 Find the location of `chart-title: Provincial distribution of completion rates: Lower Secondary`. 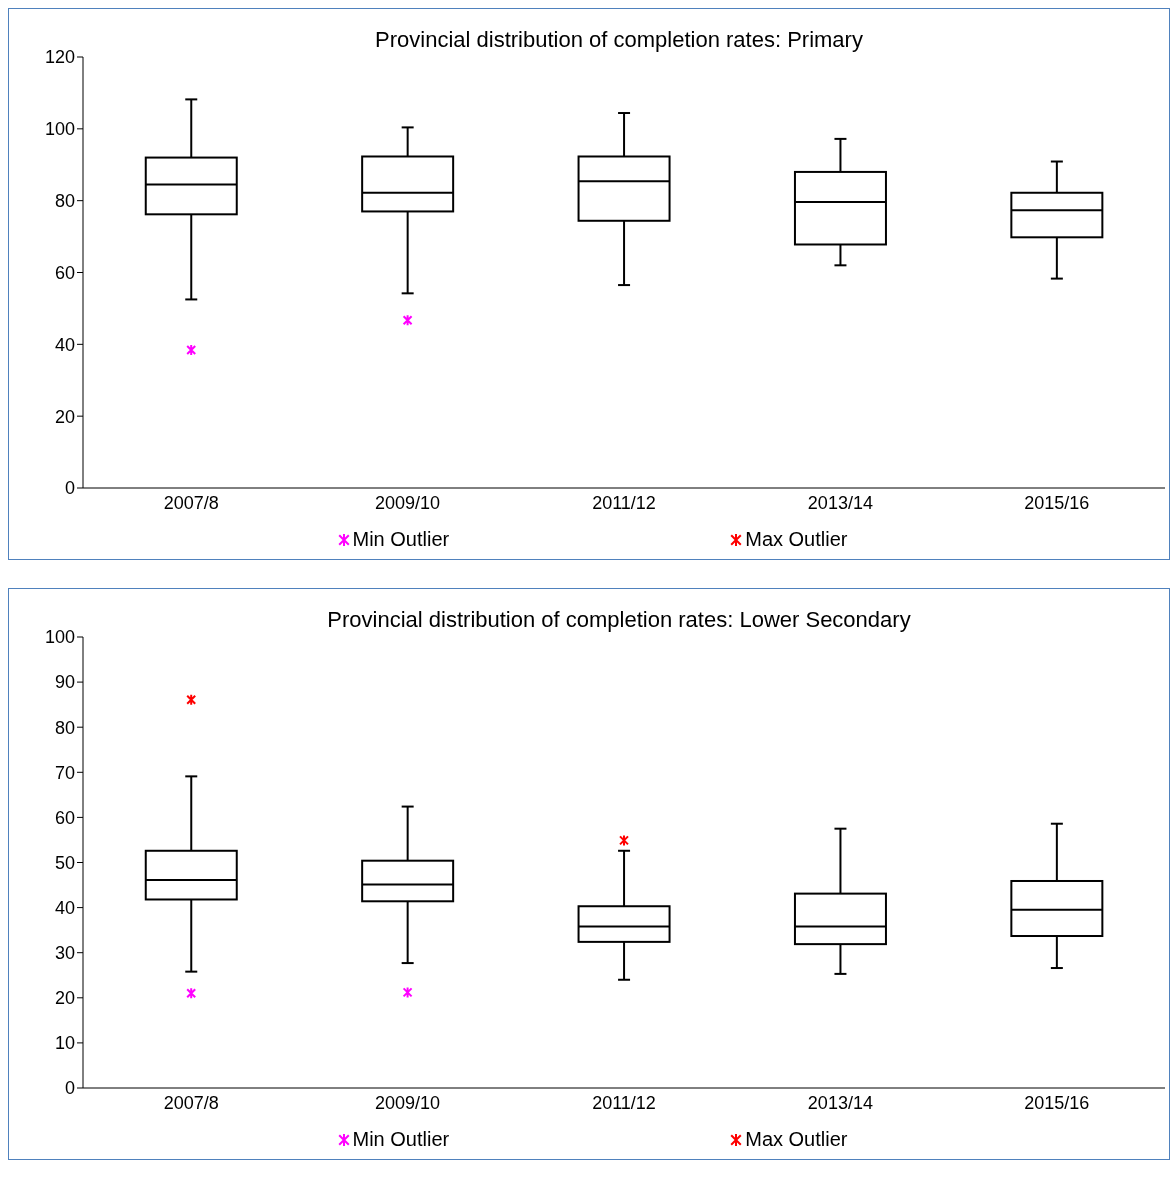

chart-title: Provincial distribution of completion rates: Lower Secondary is located at coordinates (619, 619).